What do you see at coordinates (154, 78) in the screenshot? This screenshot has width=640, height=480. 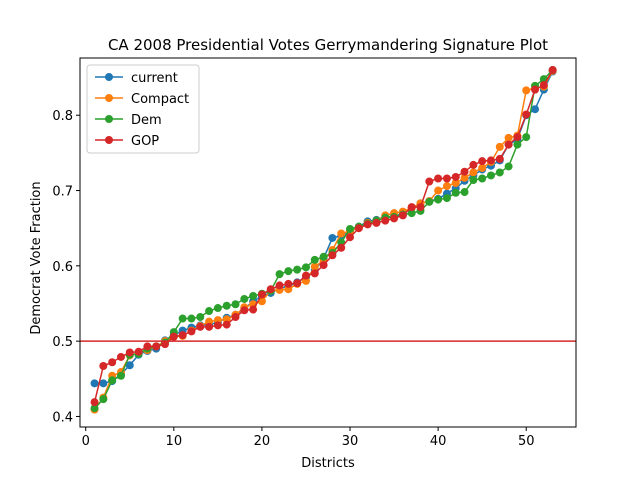 I see `legend-label: current` at bounding box center [154, 78].